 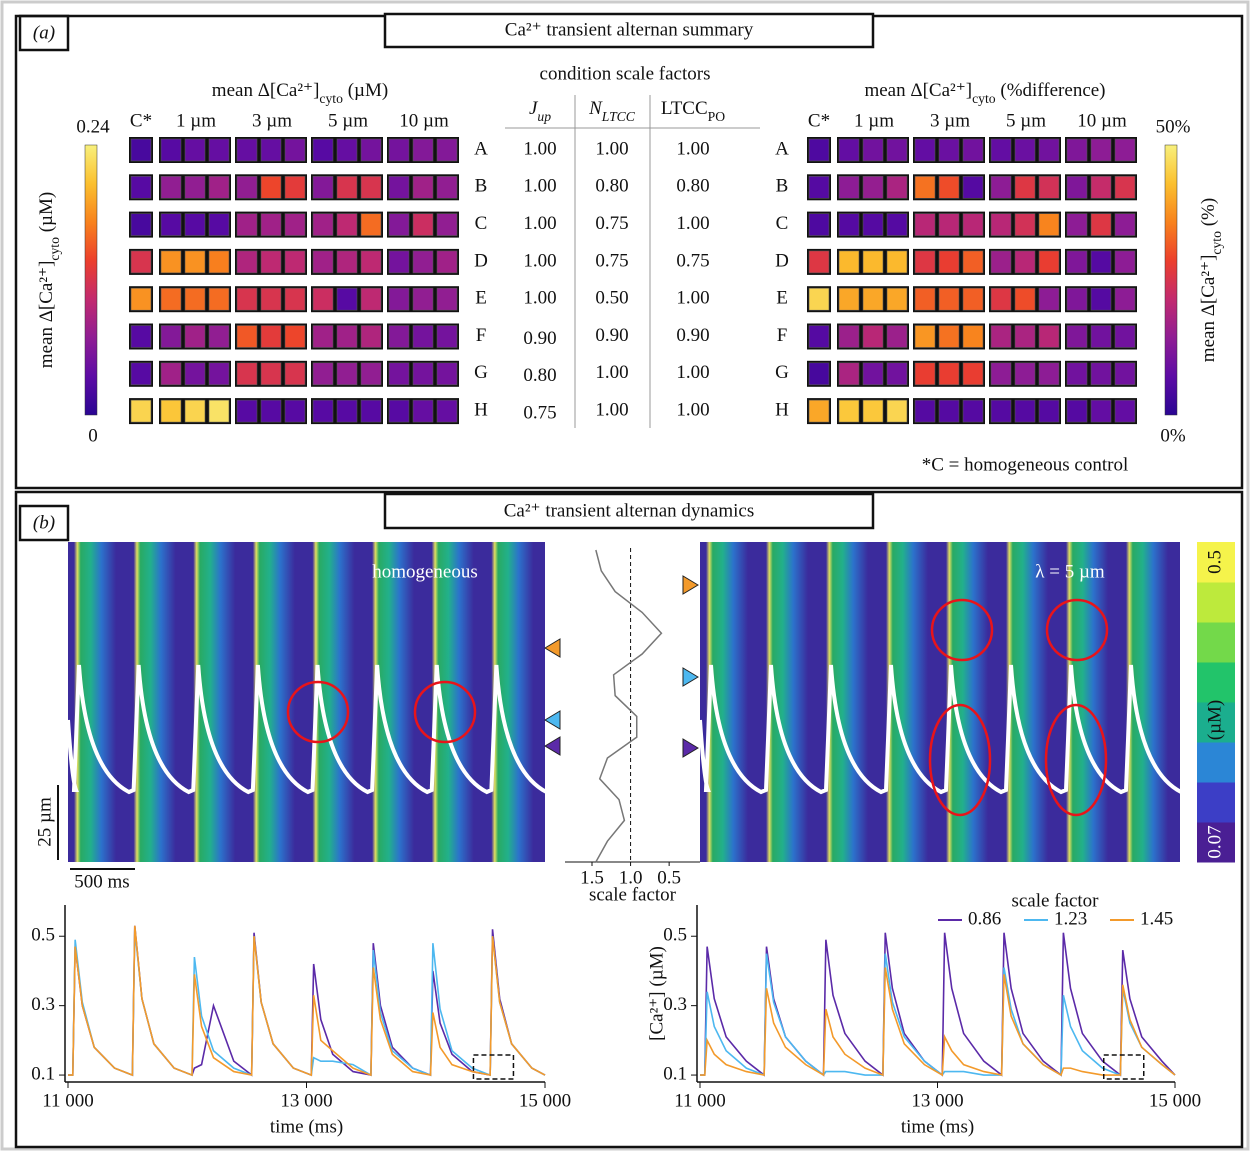 I want to click on table-cell: 0.80, so click(x=692, y=186).